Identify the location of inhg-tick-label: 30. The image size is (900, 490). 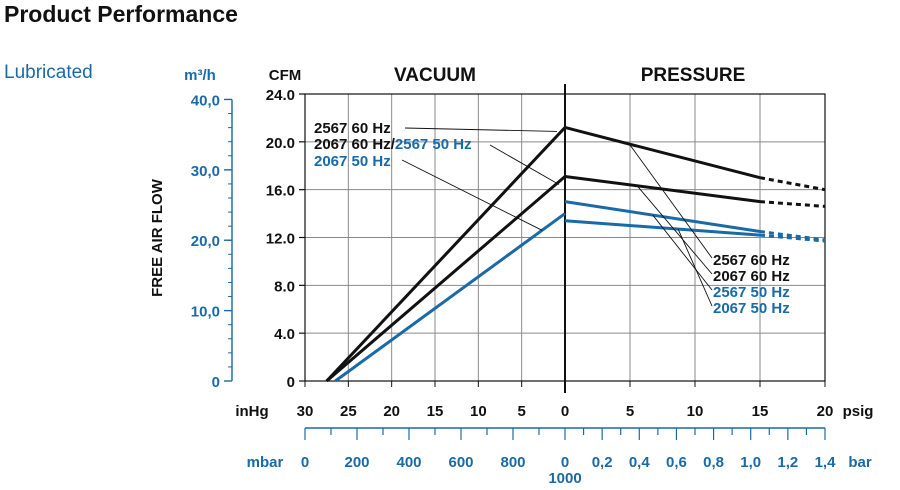
(305, 411).